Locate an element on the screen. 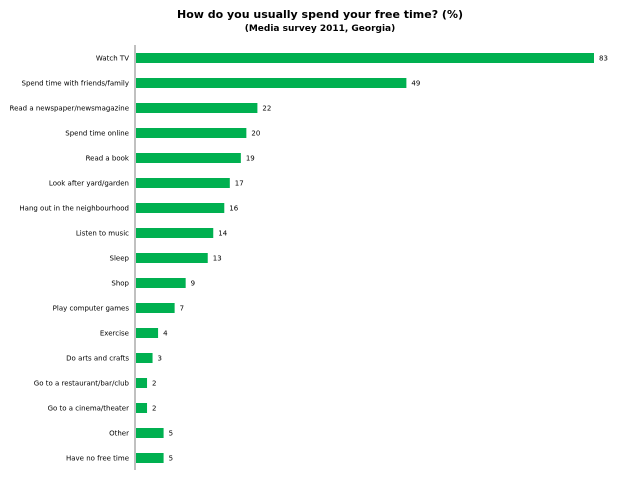 The width and height of the screenshot is (640, 480). category-label: Read a newspaper/newsmagazine is located at coordinates (69, 109).